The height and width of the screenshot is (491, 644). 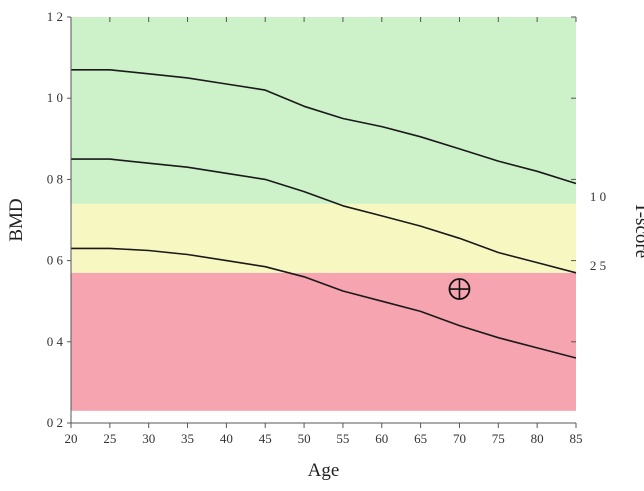 What do you see at coordinates (109, 438) in the screenshot?
I see `x-tick-label: 25` at bounding box center [109, 438].